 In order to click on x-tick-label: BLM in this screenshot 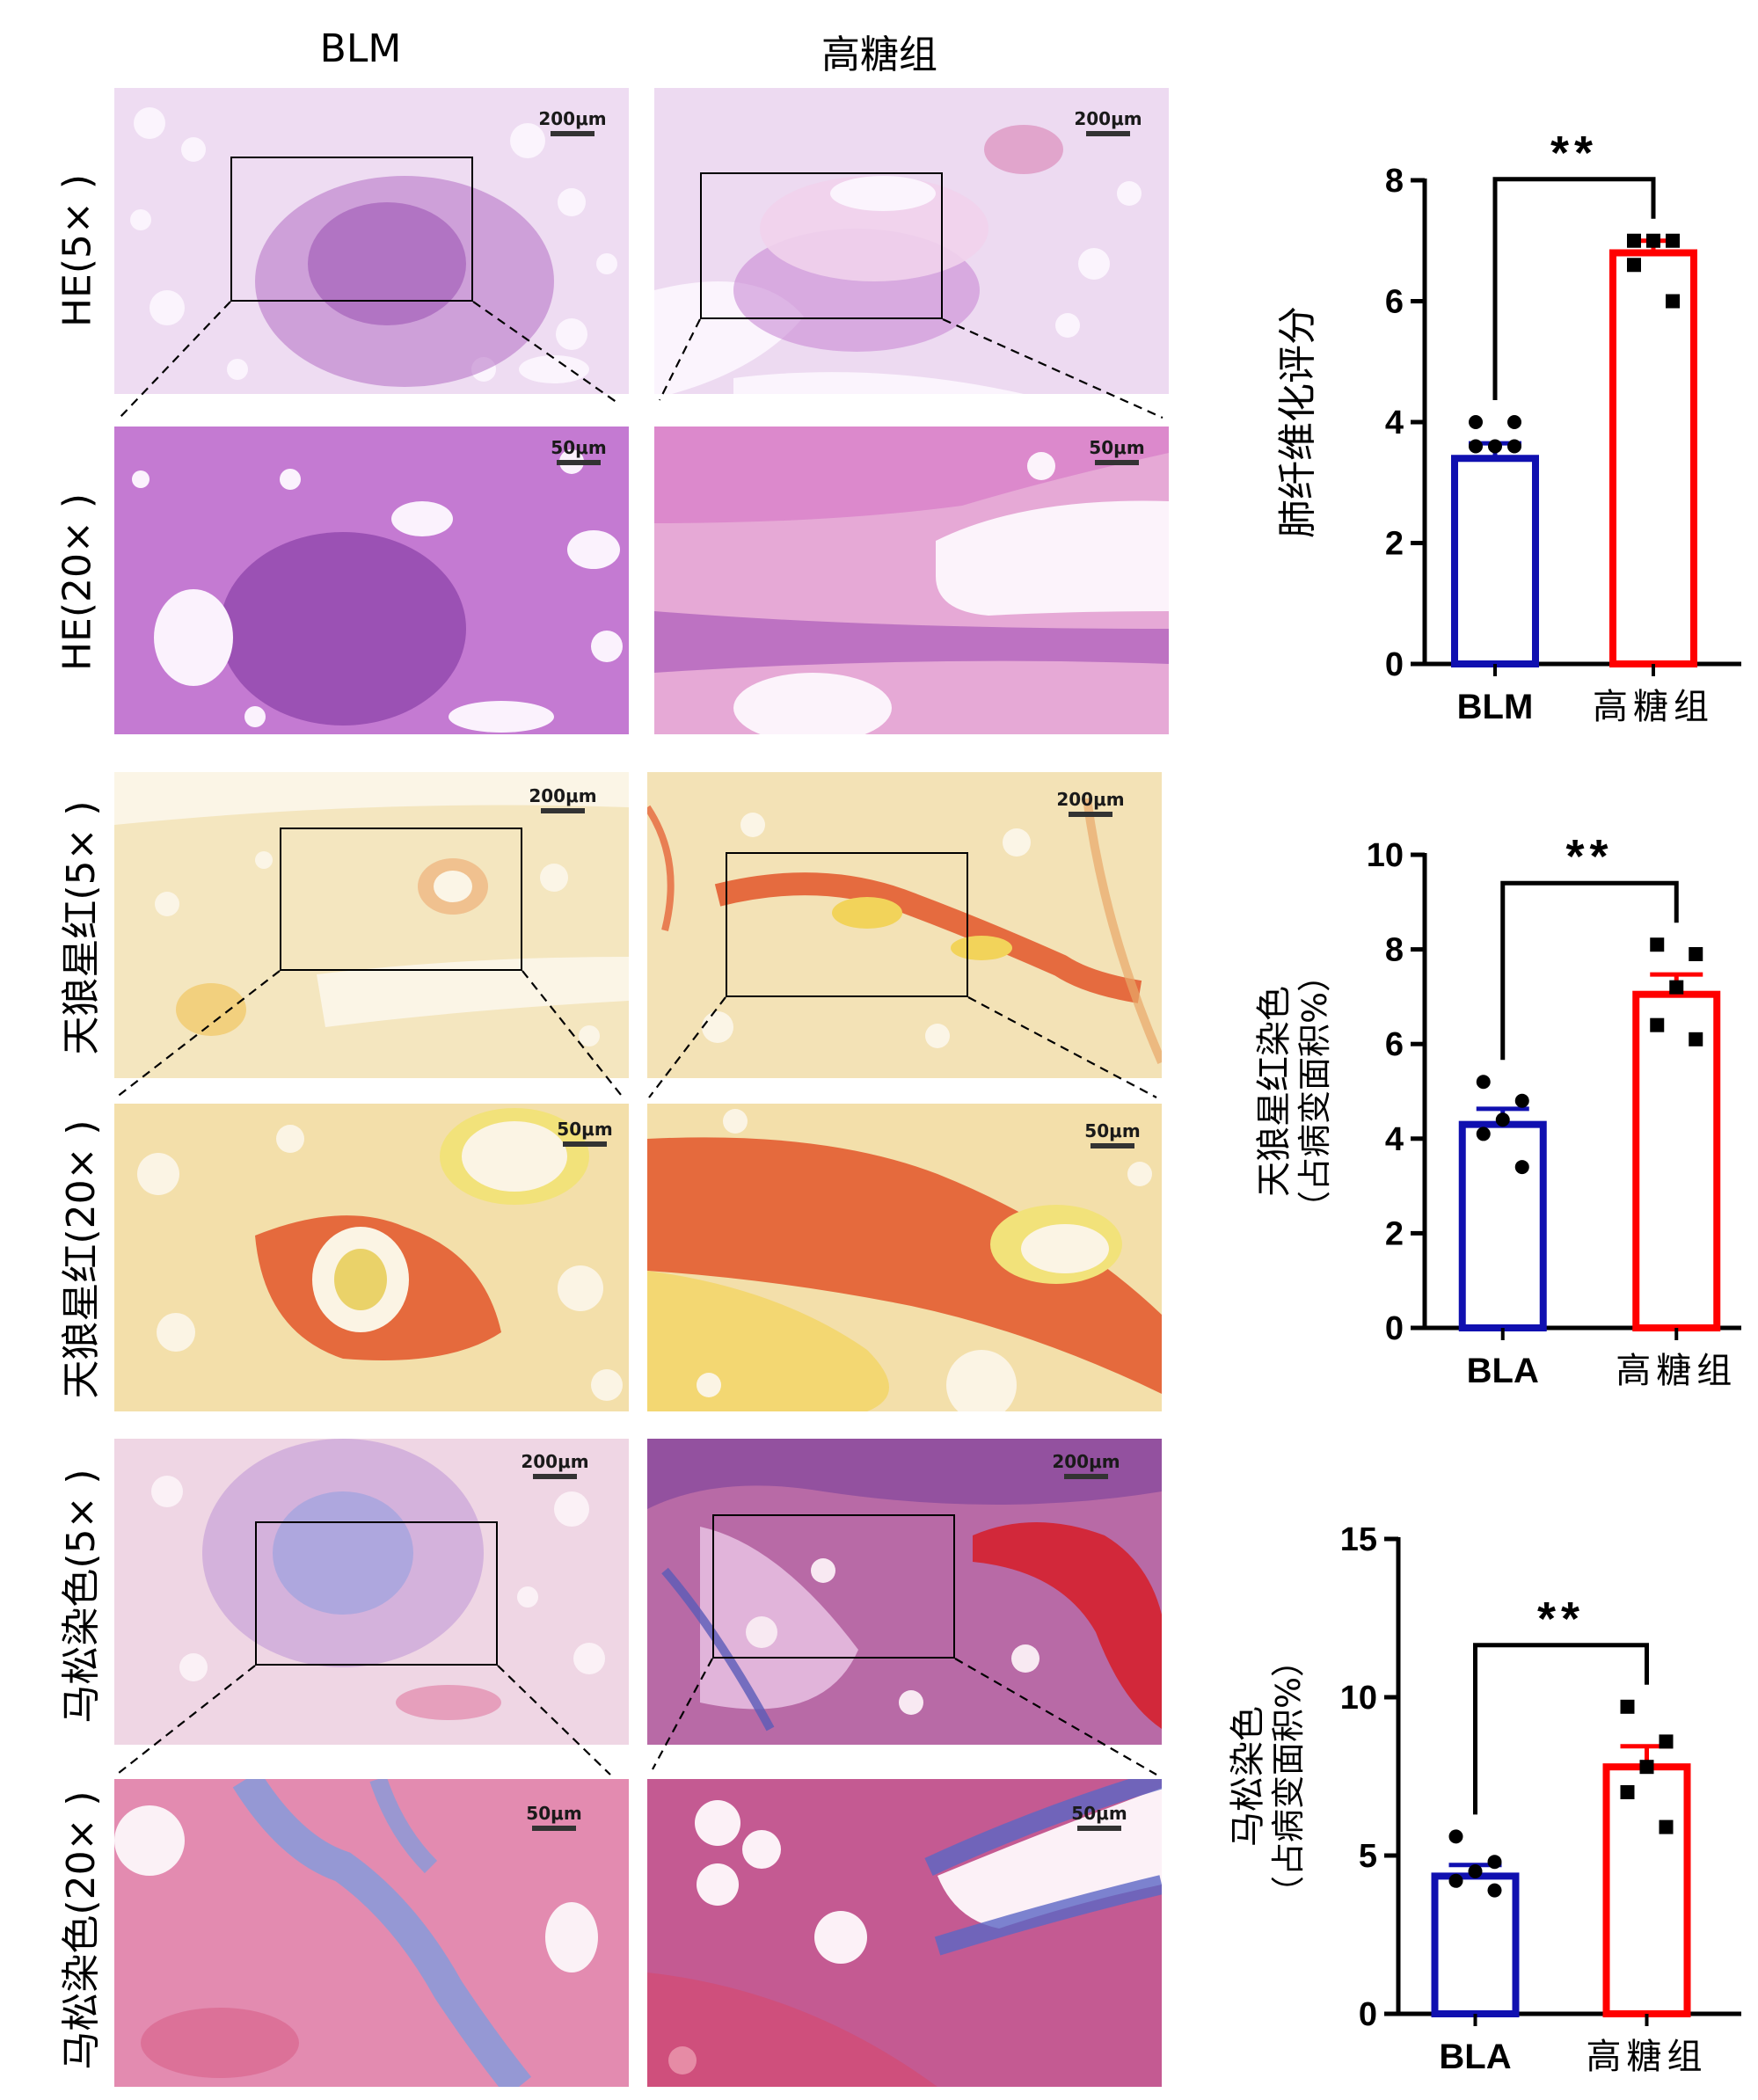, I will do `click(1495, 707)`.